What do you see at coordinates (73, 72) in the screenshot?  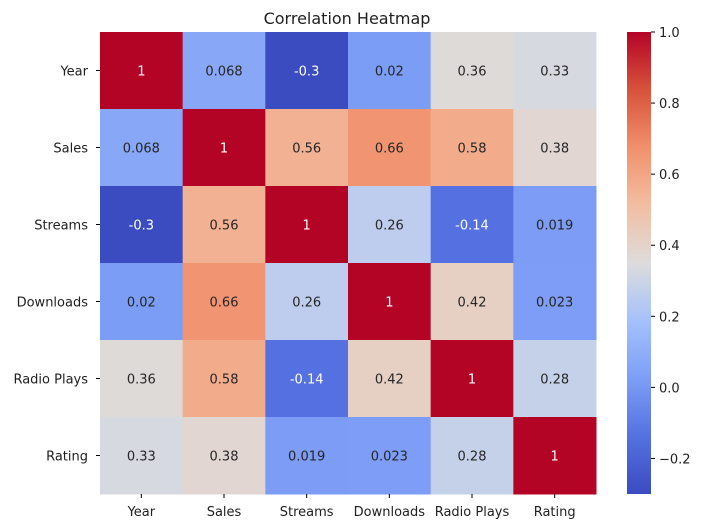 I see `y-tick-label: Year` at bounding box center [73, 72].